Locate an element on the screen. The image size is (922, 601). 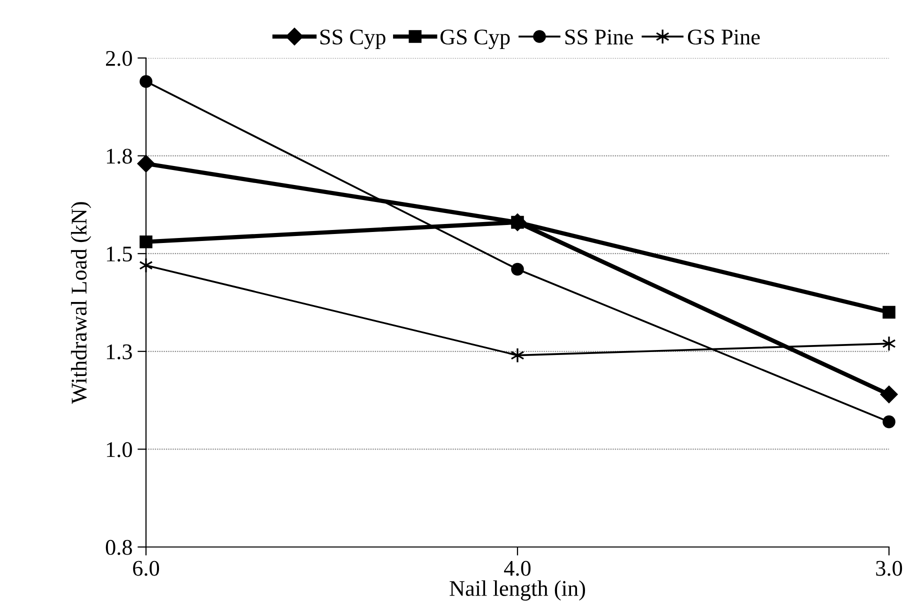
y-tick-label: 0.8 is located at coordinates (119, 548).